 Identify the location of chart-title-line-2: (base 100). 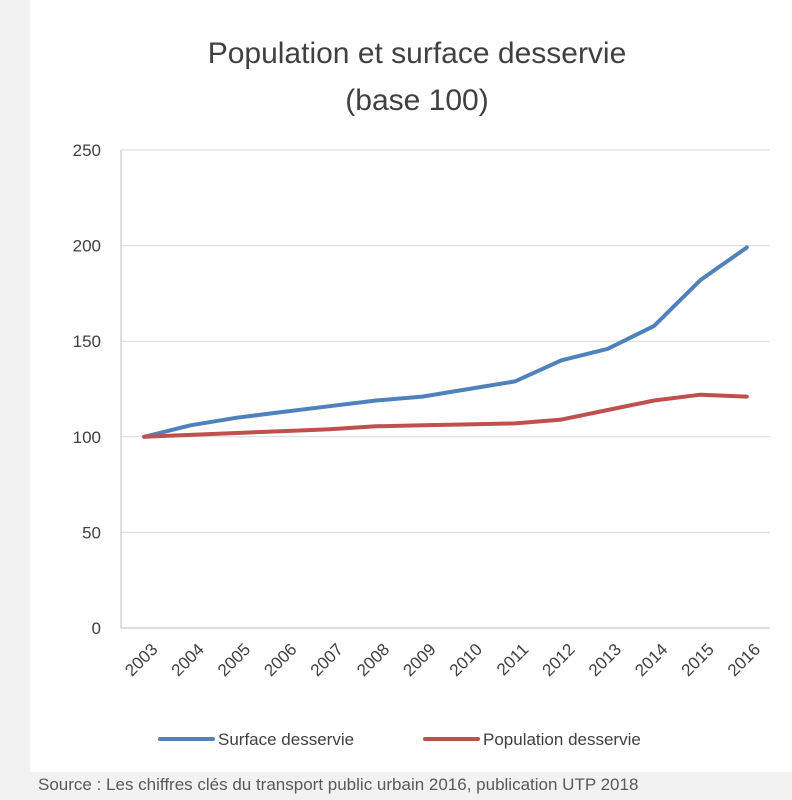
(416, 100).